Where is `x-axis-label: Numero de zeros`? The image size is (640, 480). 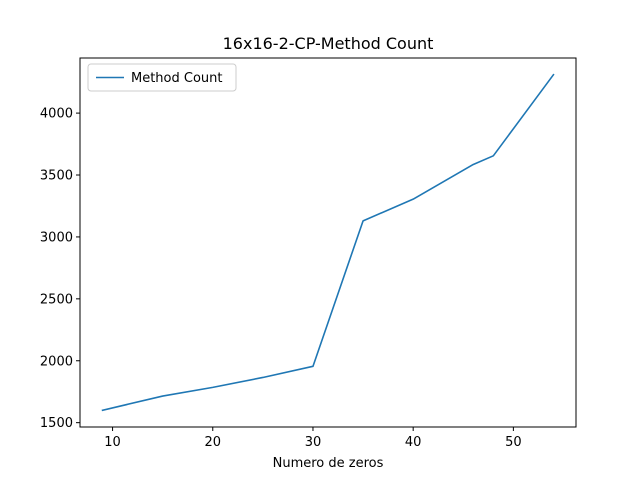 x-axis-label: Numero de zeros is located at coordinates (328, 463).